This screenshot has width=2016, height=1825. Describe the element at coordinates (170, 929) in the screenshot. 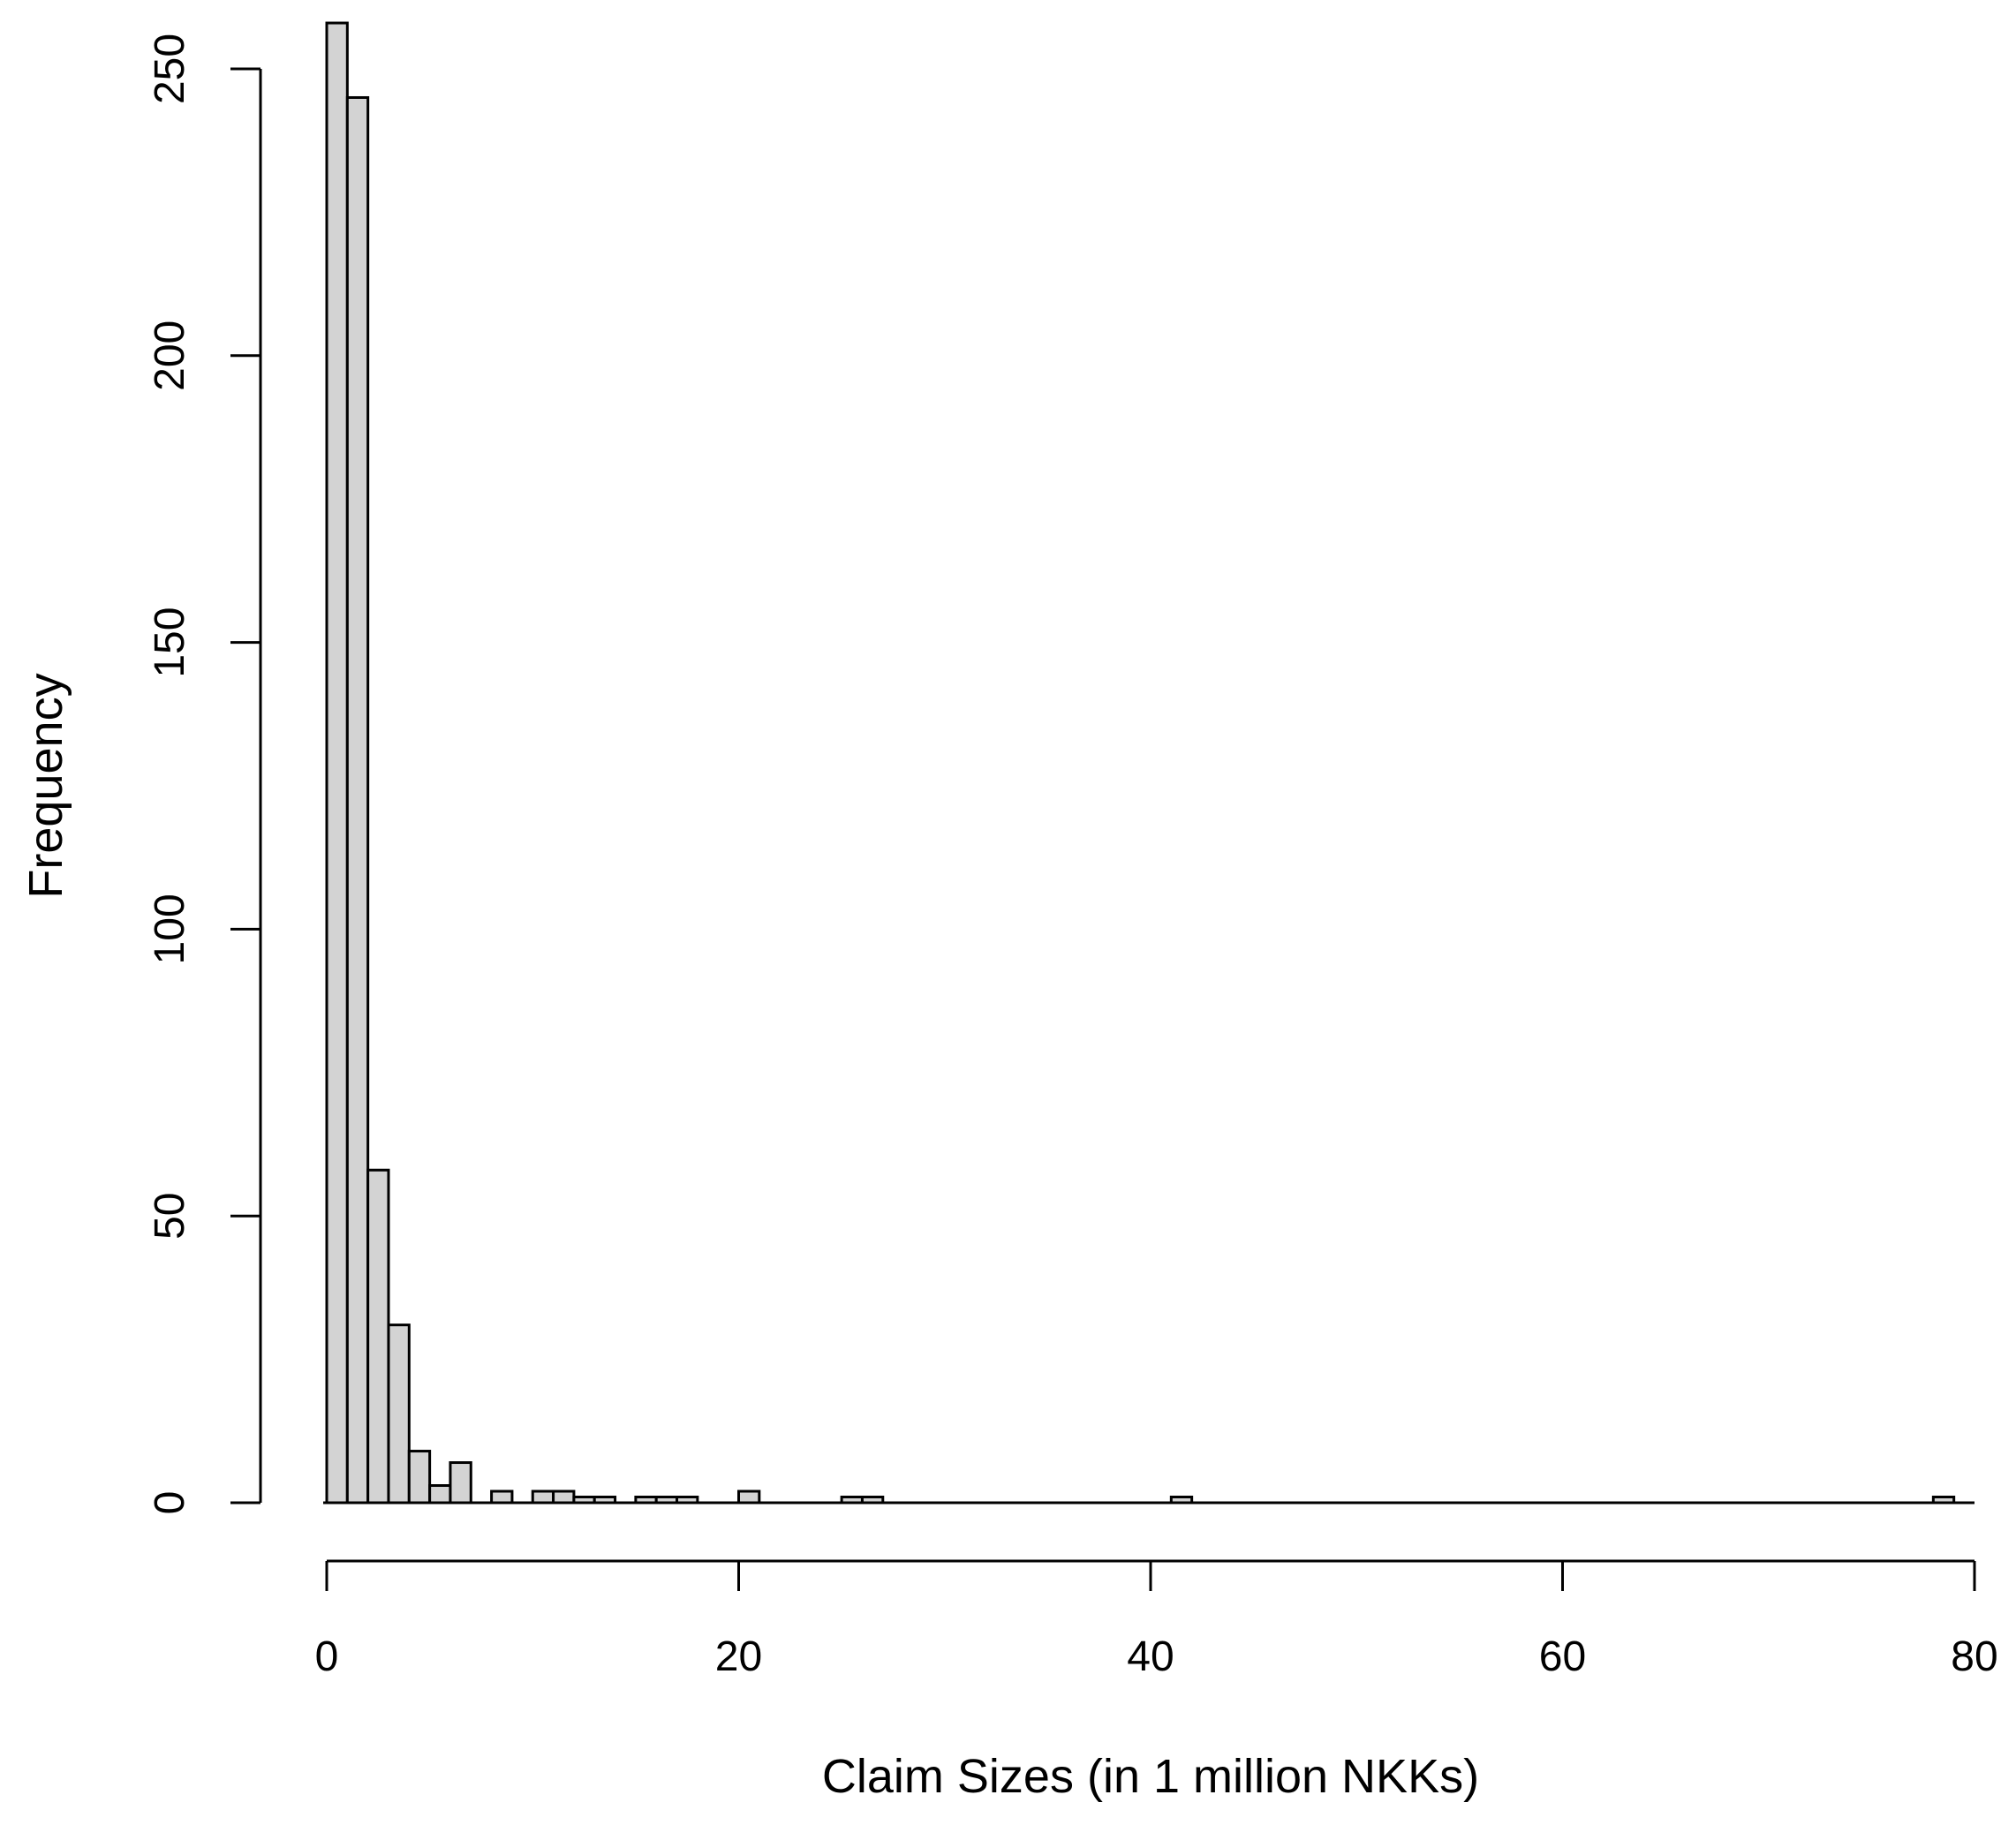

I see `y-tick-label: 100` at that location.